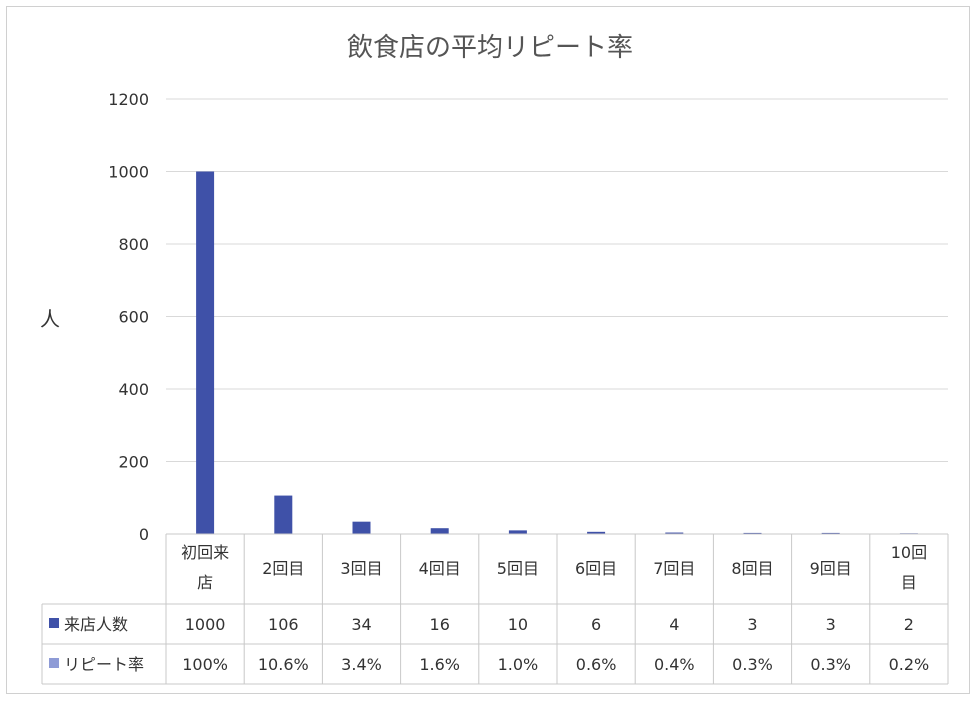 Image resolution: width=980 pixels, height=702 pixels. What do you see at coordinates (490, 48) in the screenshot?
I see `chart-title: 飲食店の平均リピート率` at bounding box center [490, 48].